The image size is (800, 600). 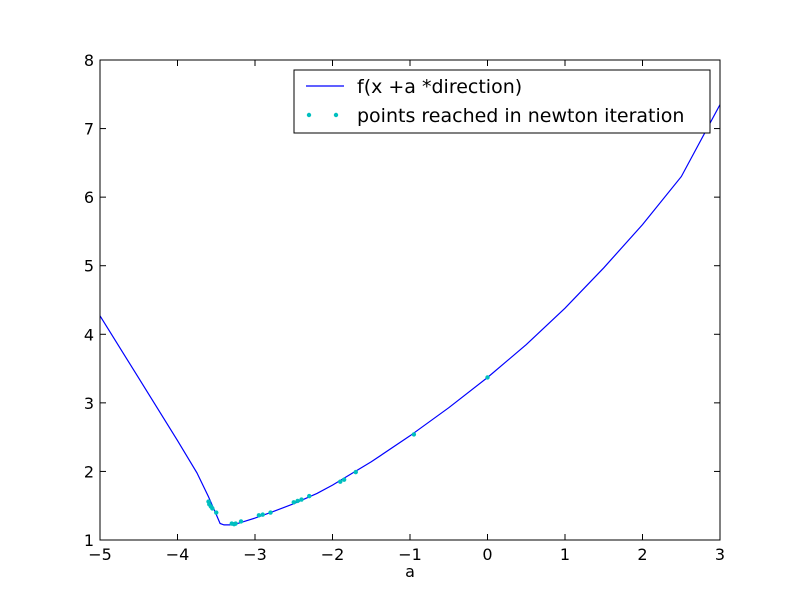 I want to click on x-tick-label: −5, so click(x=100, y=554).